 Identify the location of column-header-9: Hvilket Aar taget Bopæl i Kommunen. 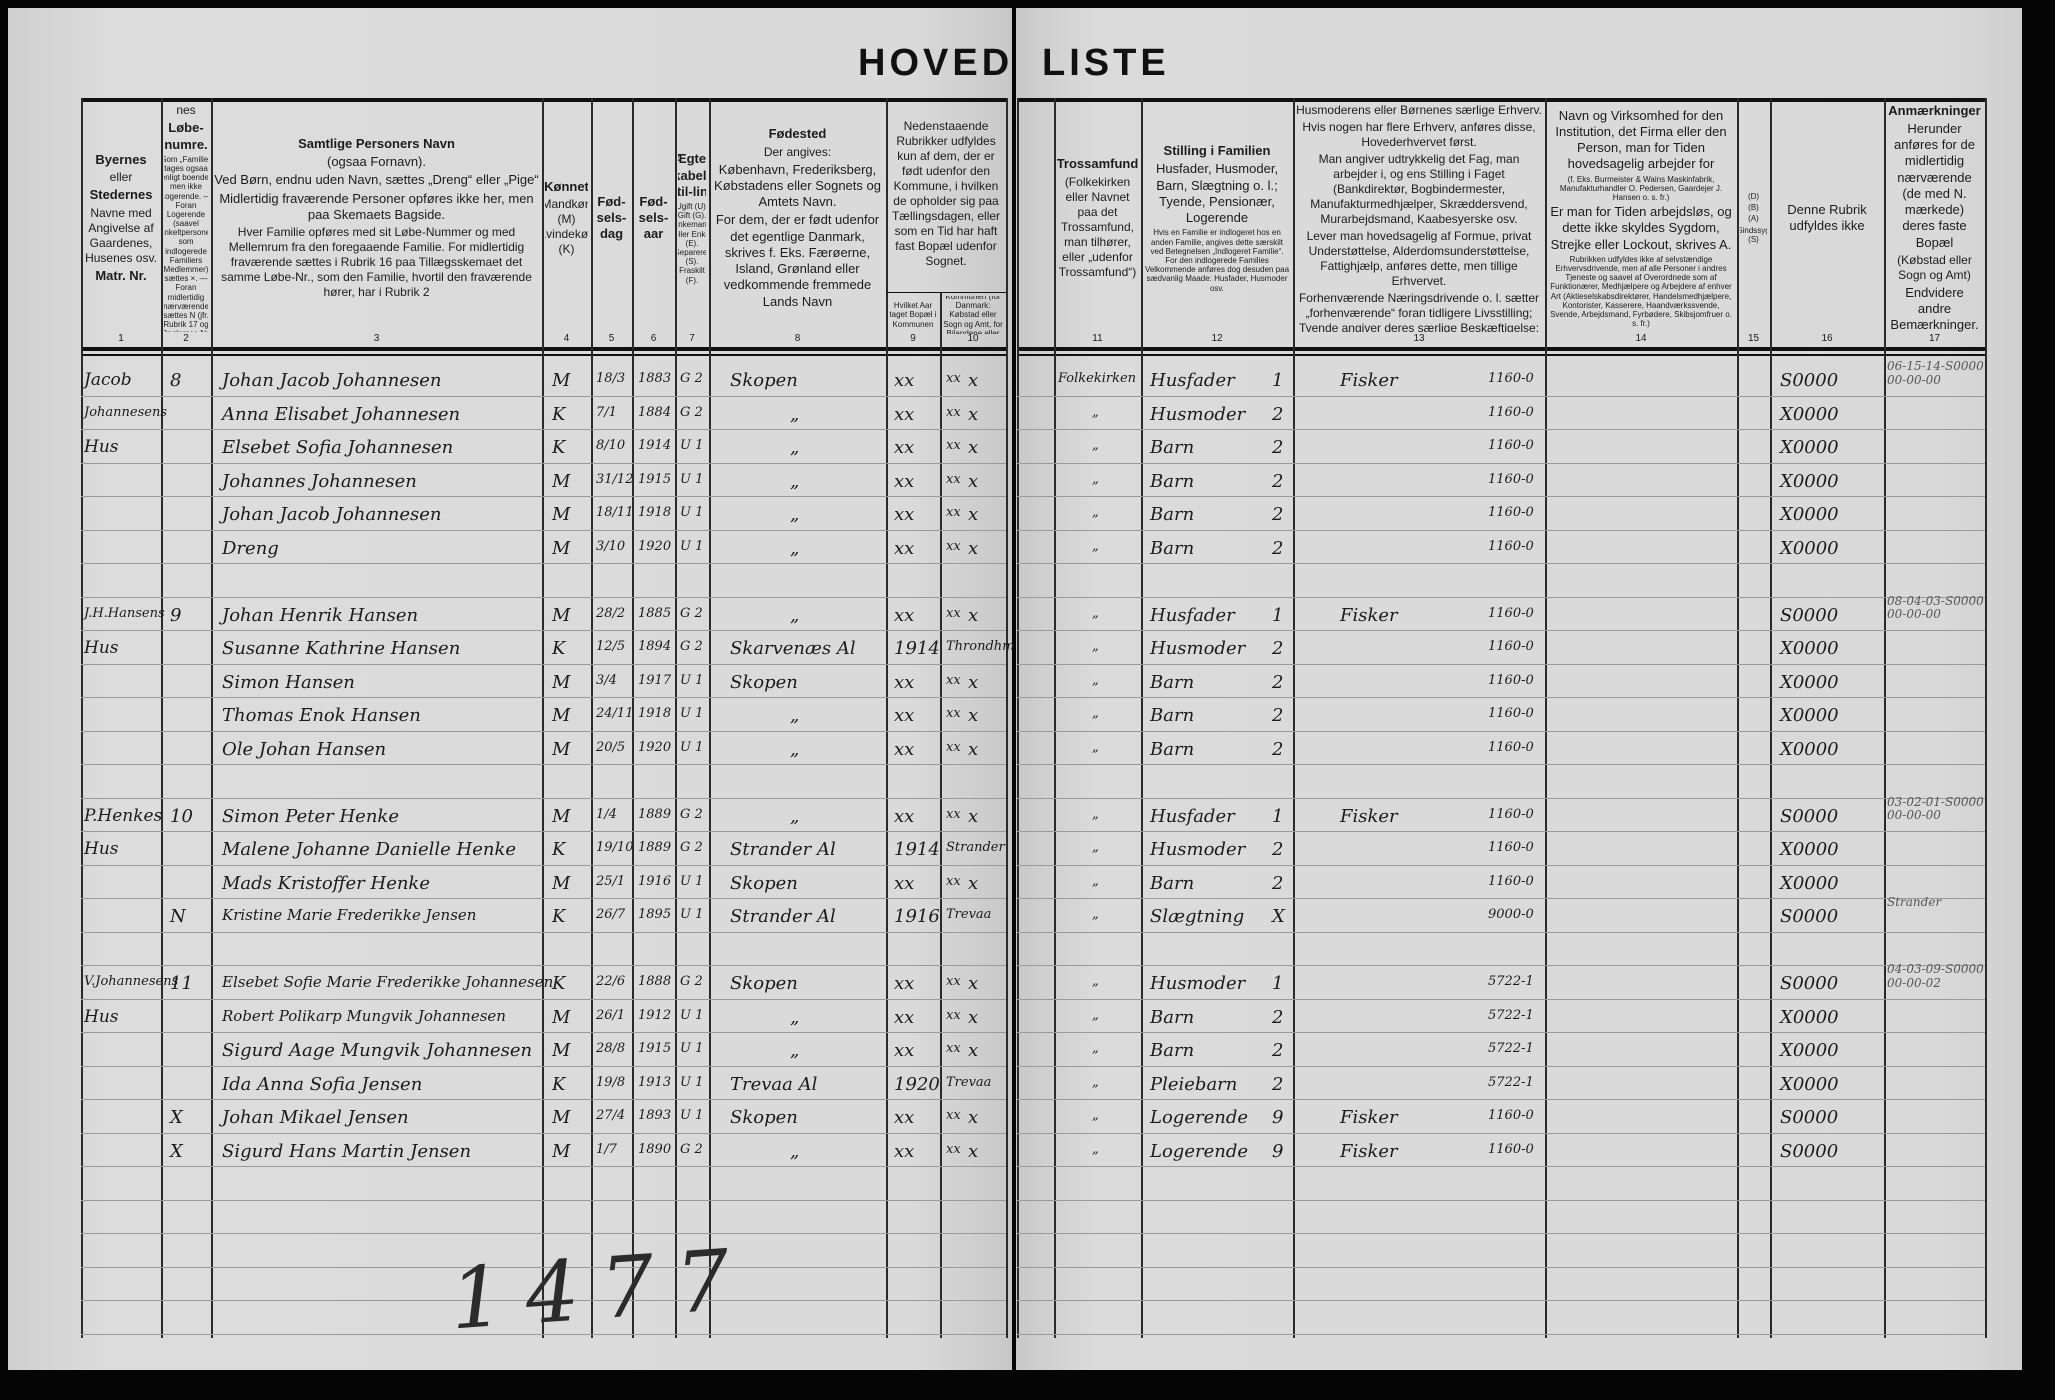
(913, 315).